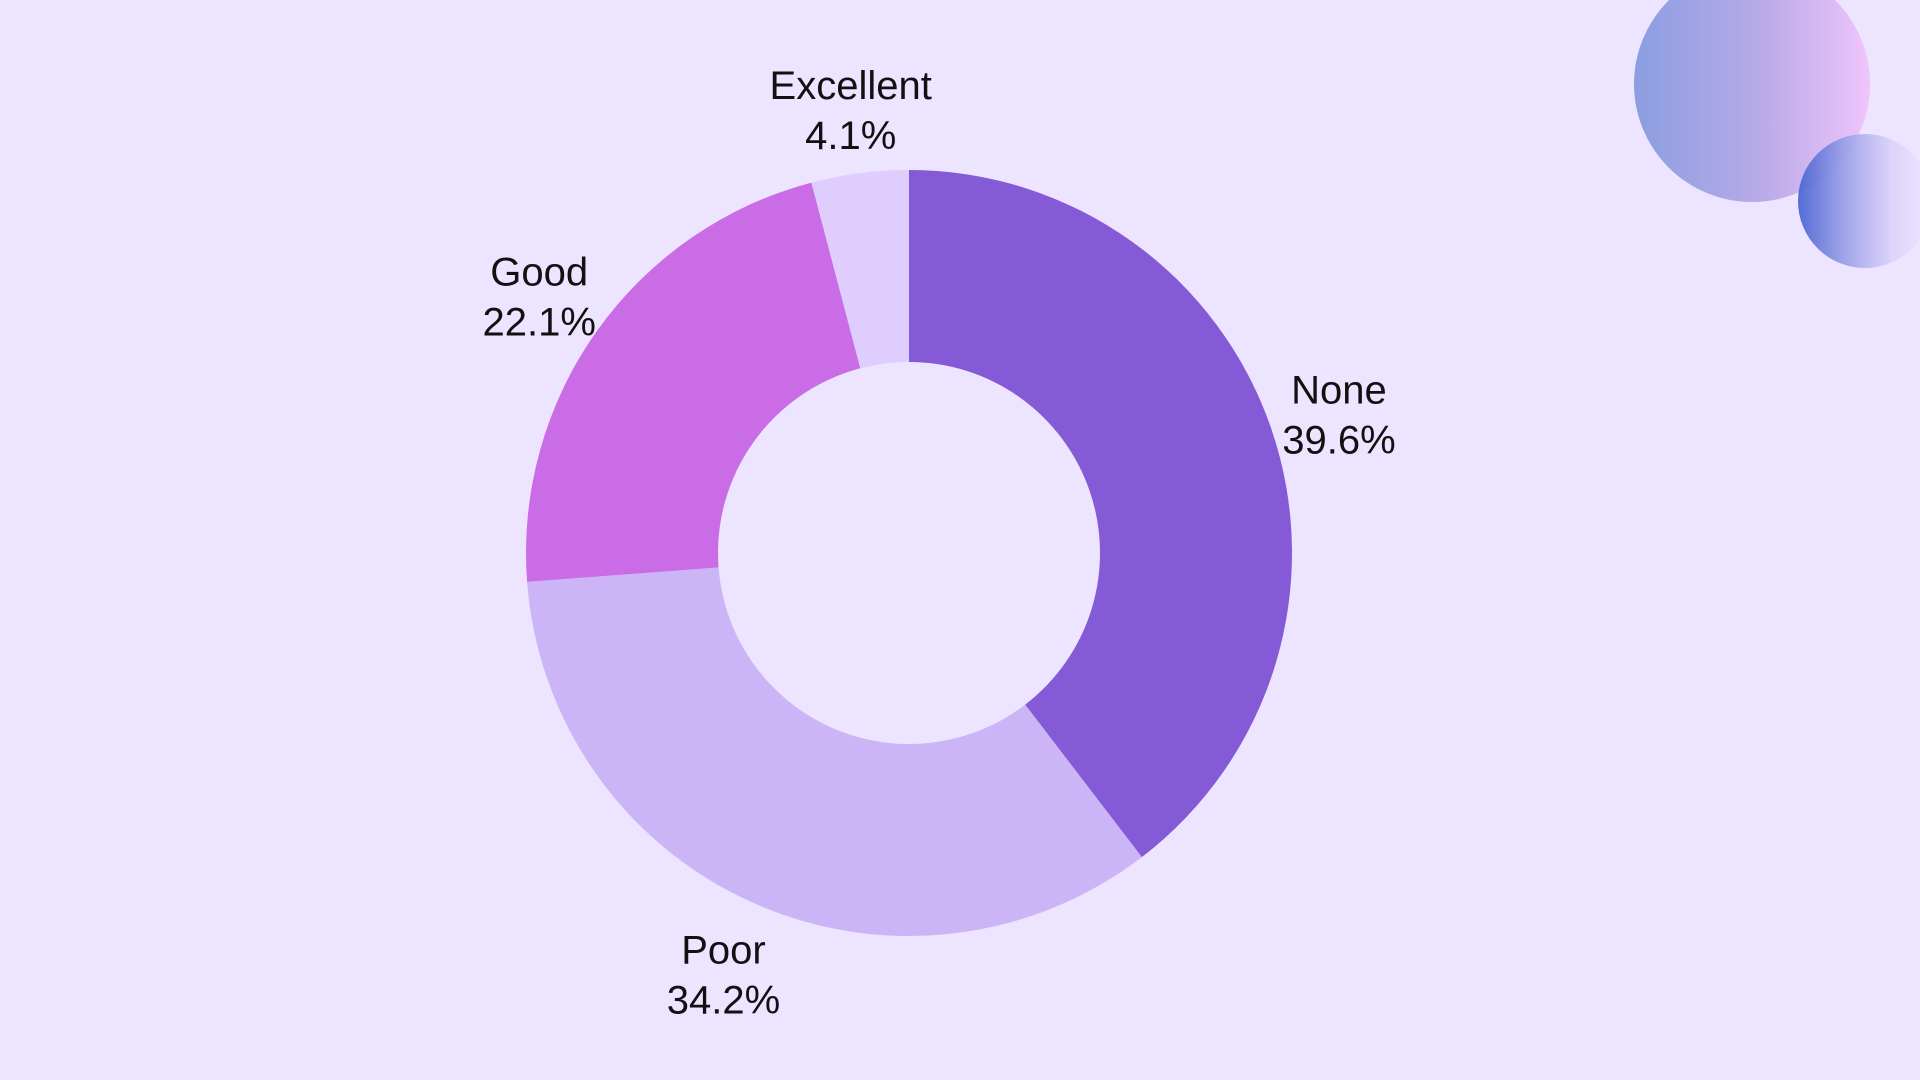 This screenshot has width=1920, height=1080. What do you see at coordinates (538, 298) in the screenshot?
I see `slice-label-good: Good 22.1%` at bounding box center [538, 298].